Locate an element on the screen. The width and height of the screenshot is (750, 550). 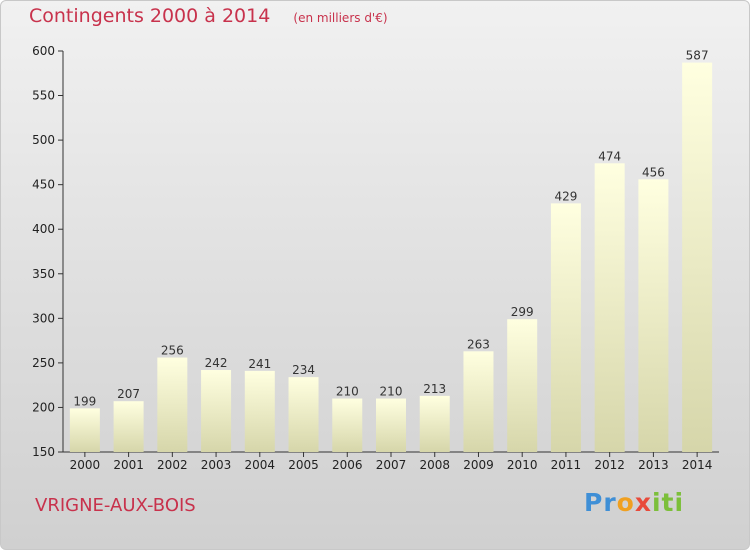
bar-2009 is located at coordinates (478, 401).